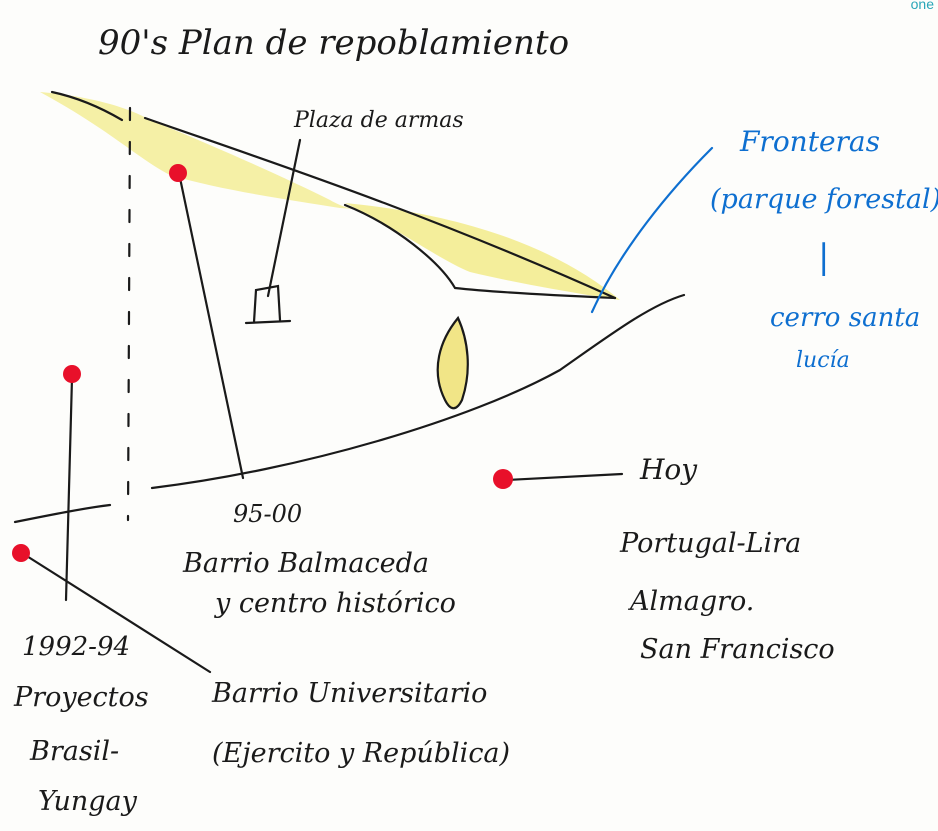 The width and height of the screenshot is (938, 831). What do you see at coordinates (379, 120) in the screenshot?
I see `label-plaza-de-armas: Plaza de armas` at bounding box center [379, 120].